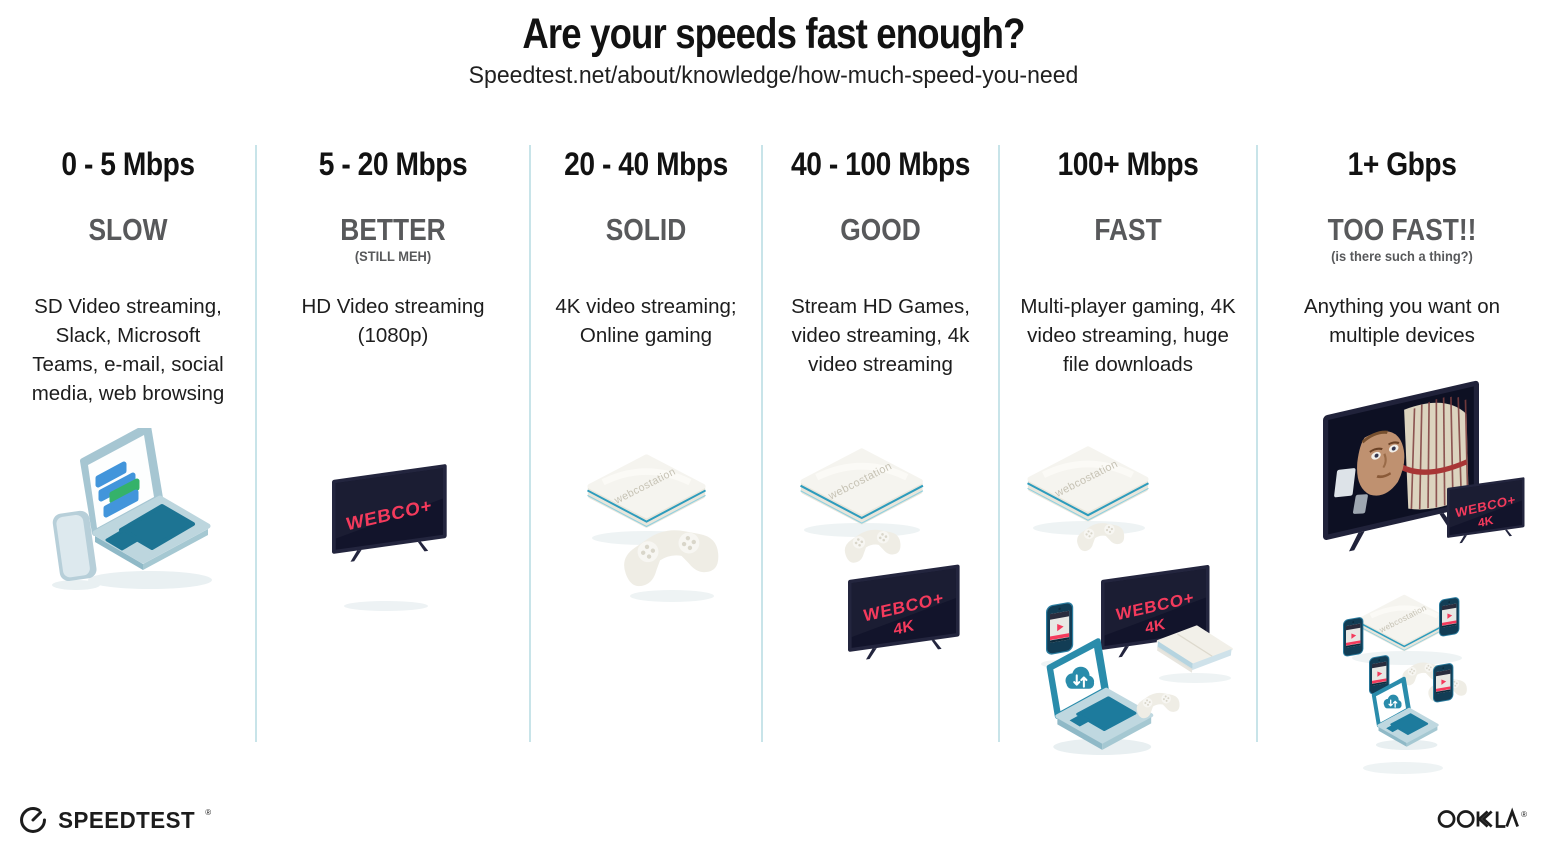 The width and height of the screenshot is (1547, 843). I want to click on illustration-better: WEBCO+, so click(389, 537).